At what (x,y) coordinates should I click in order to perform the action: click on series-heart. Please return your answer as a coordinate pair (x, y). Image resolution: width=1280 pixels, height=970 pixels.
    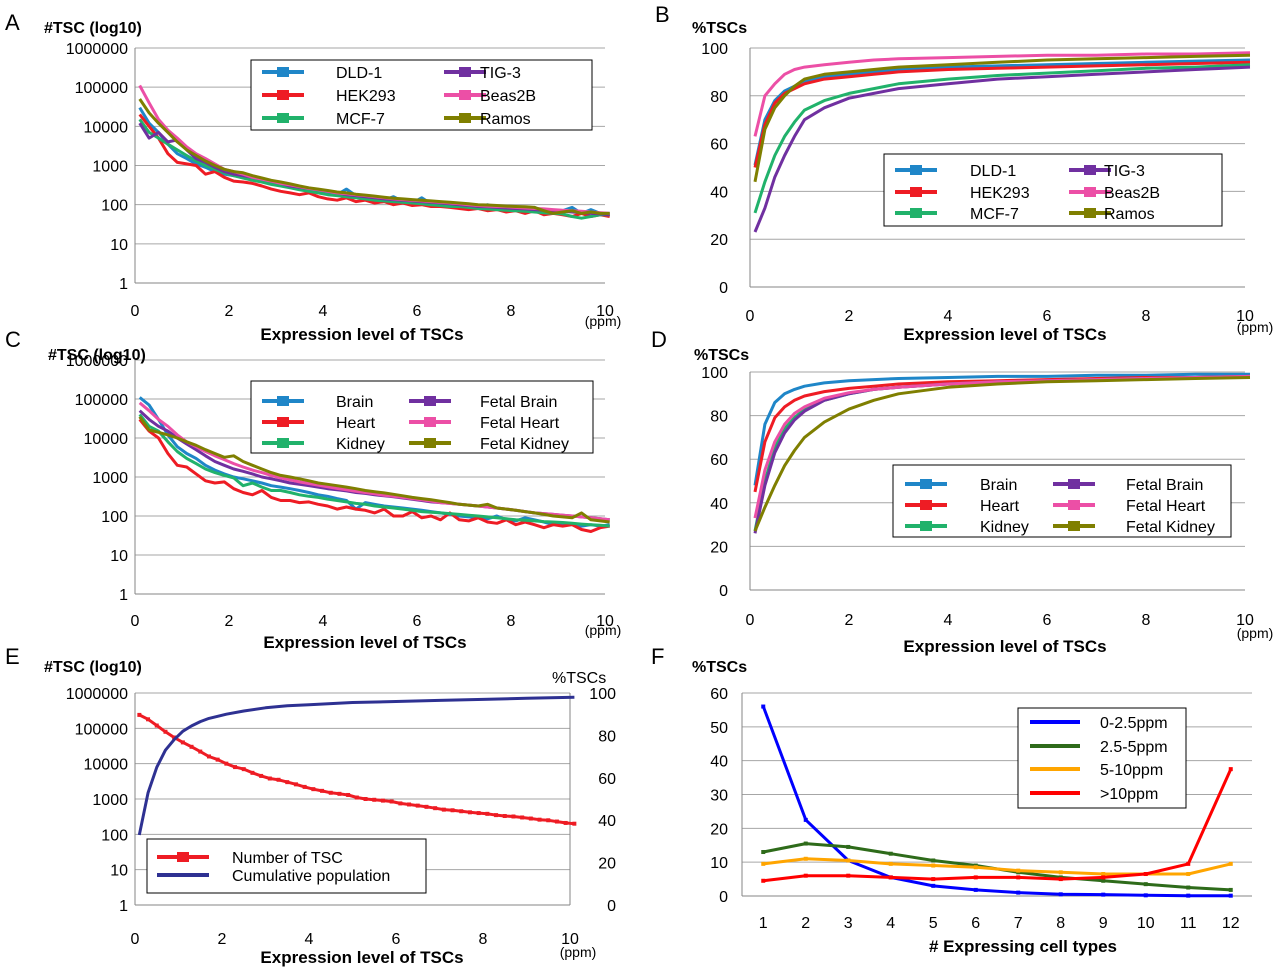
    Looking at the image, I should click on (374, 475).